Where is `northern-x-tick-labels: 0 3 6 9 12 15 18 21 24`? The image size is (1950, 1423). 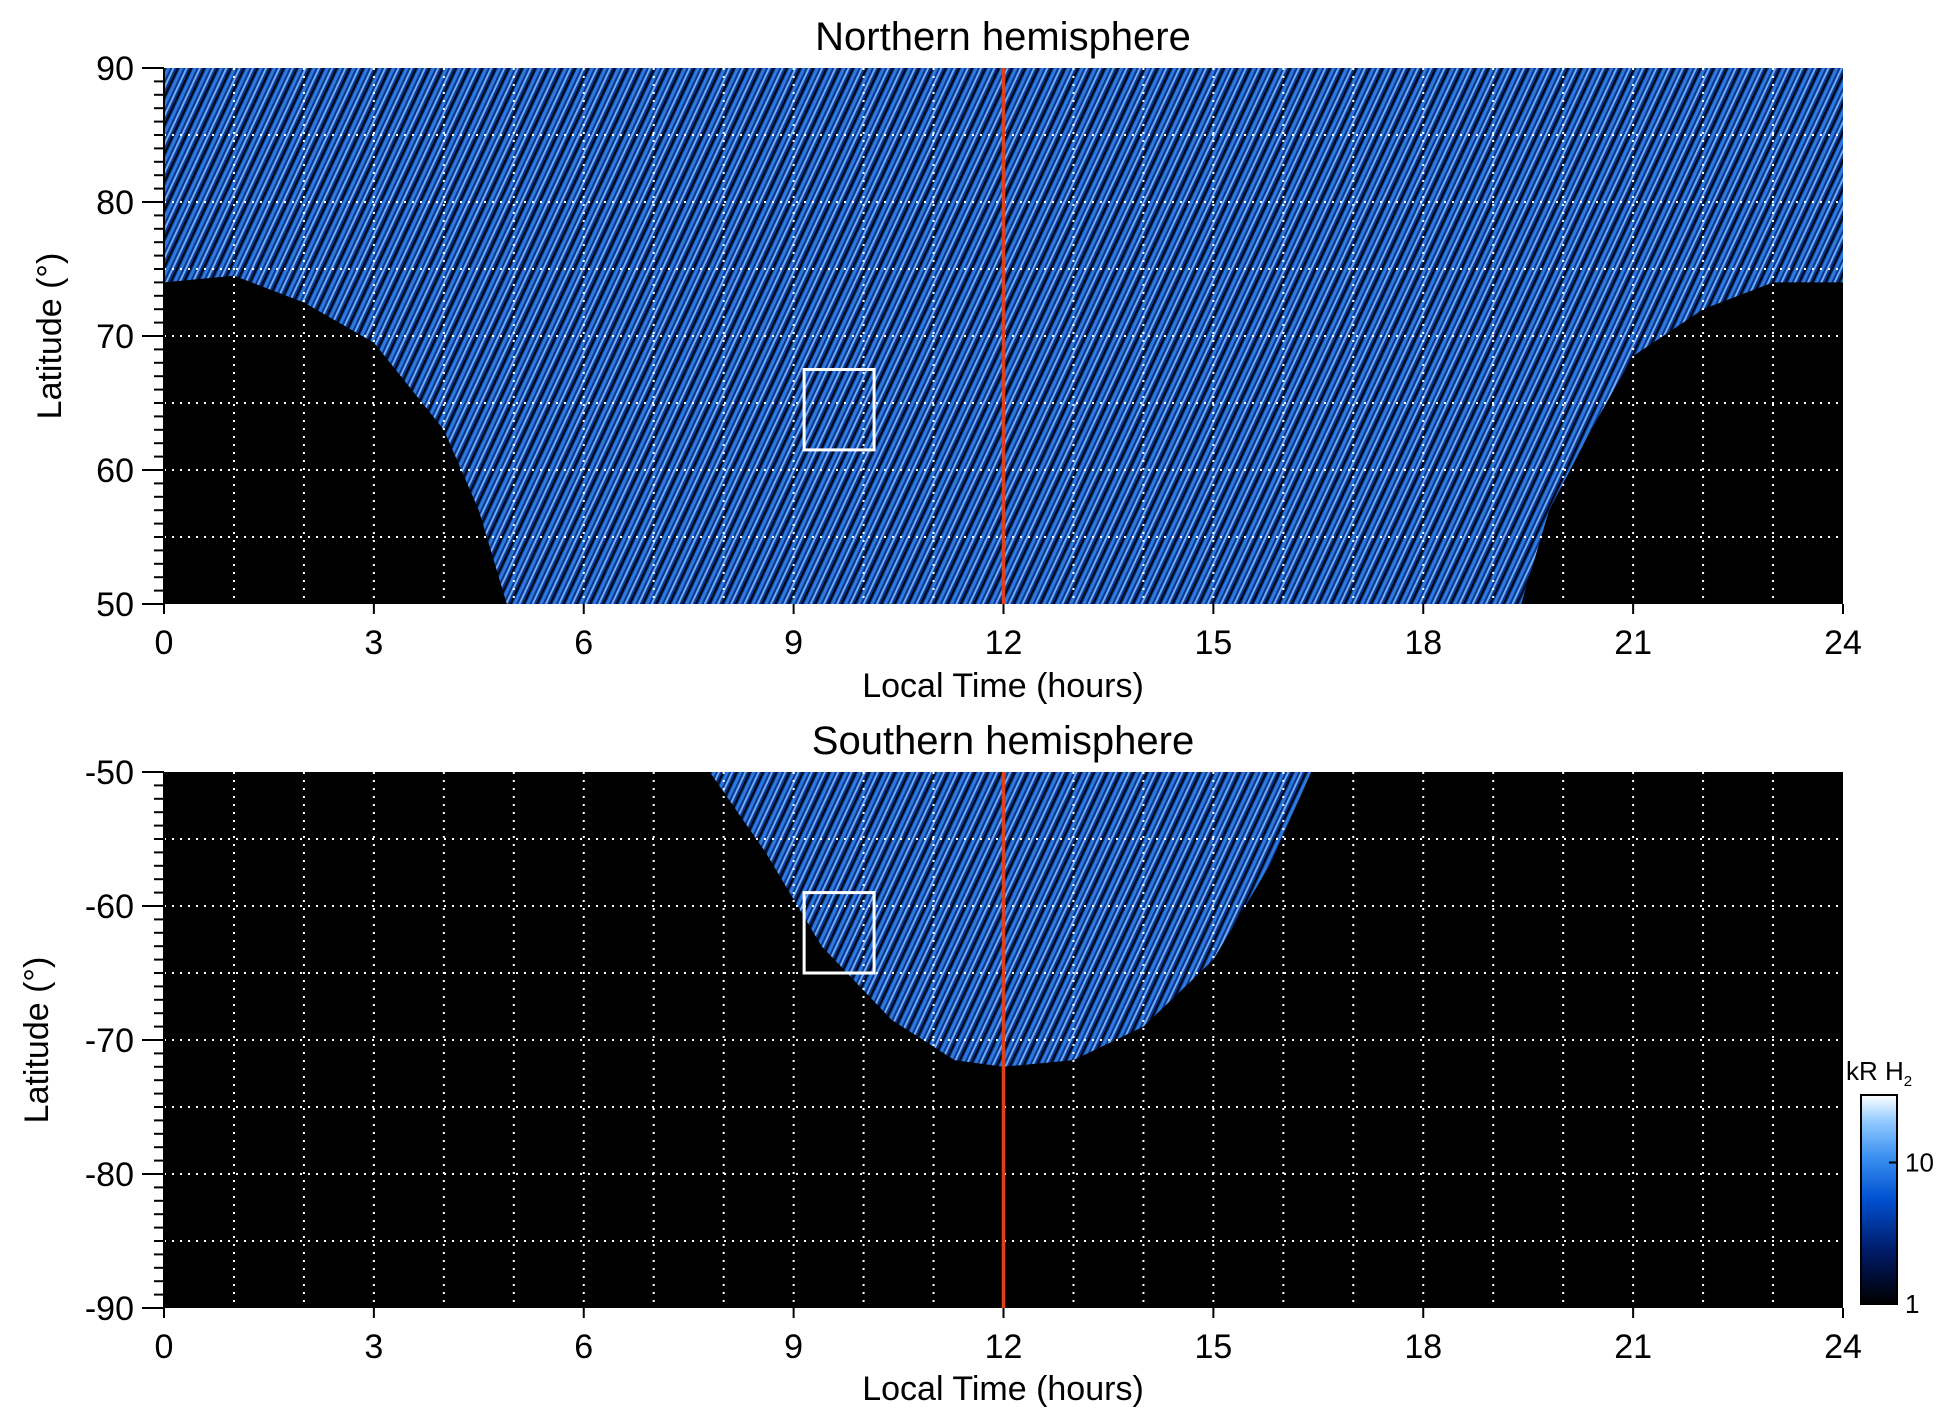 northern-x-tick-labels: 0 3 6 9 12 15 18 21 24 is located at coordinates (1008, 633).